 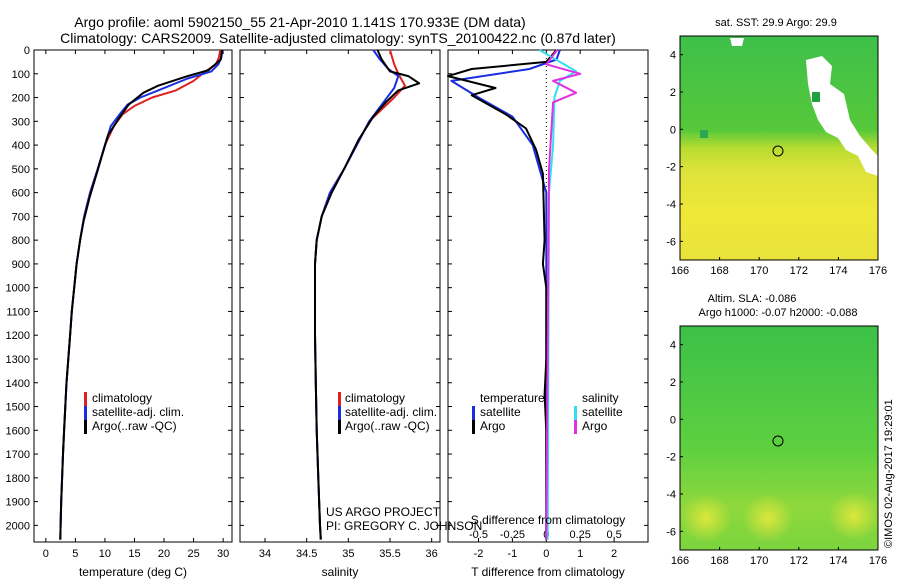 What do you see at coordinates (21, 241) in the screenshot?
I see `y-tick-label: 800` at bounding box center [21, 241].